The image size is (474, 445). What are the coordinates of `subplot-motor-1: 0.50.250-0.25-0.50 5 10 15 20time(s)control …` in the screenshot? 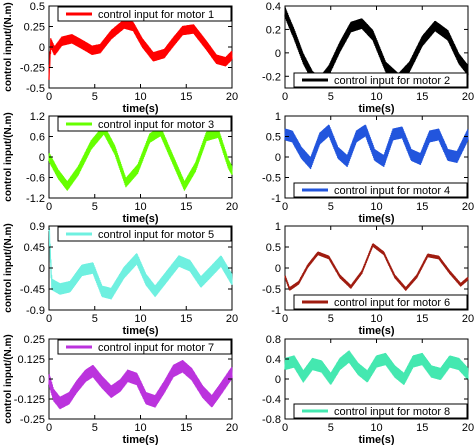 It's located at (120, 58).